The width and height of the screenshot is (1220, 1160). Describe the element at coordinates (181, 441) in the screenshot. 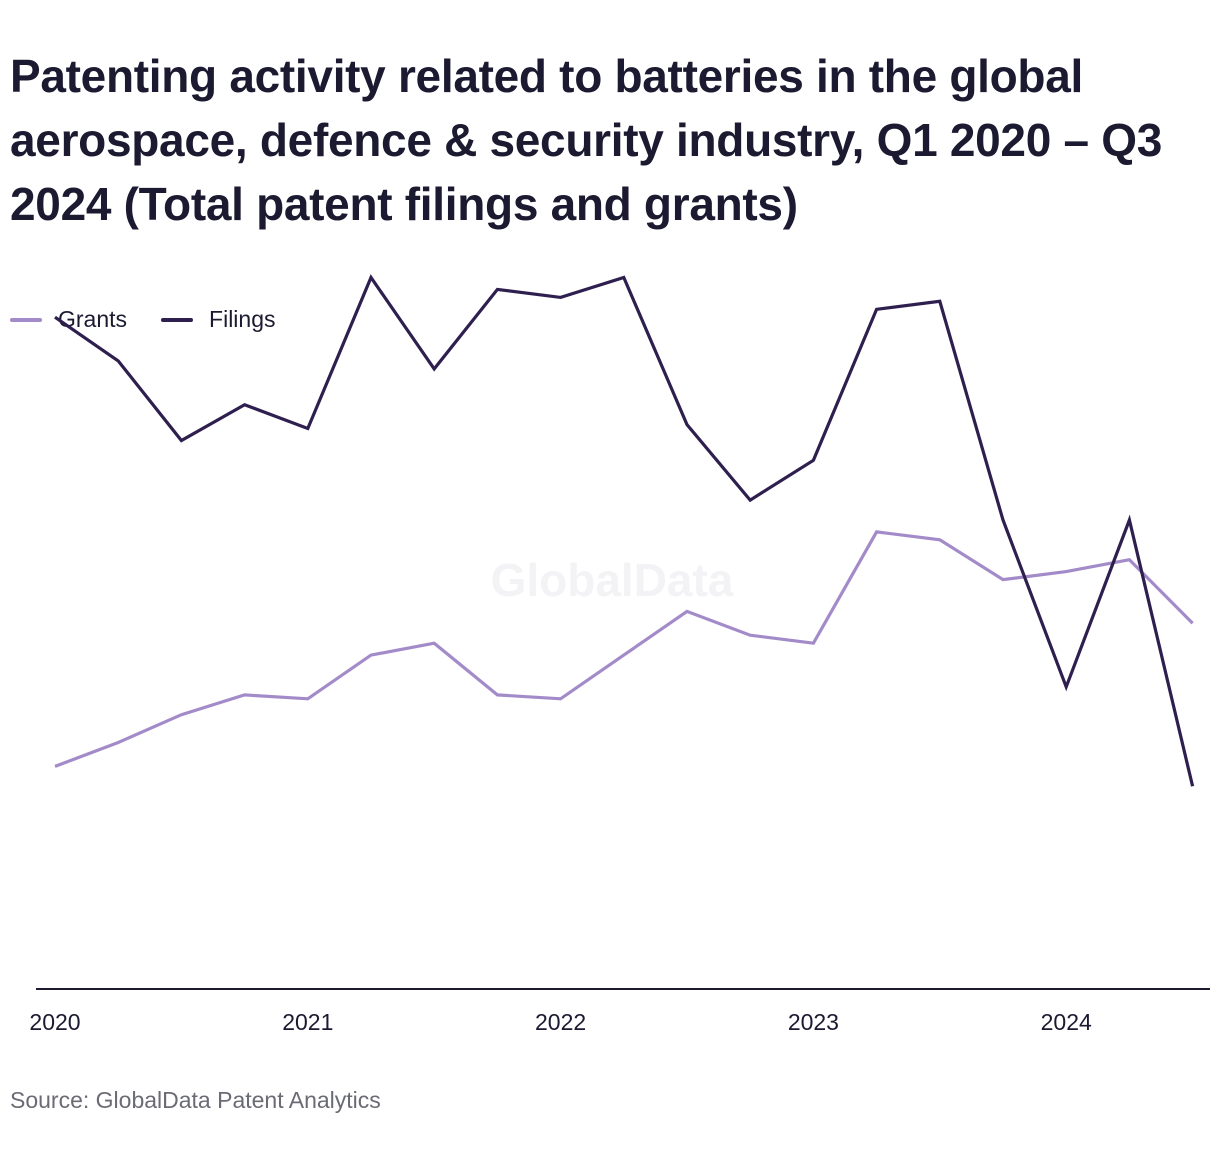

I see `data-point-filings: Q3 2020: 69` at that location.